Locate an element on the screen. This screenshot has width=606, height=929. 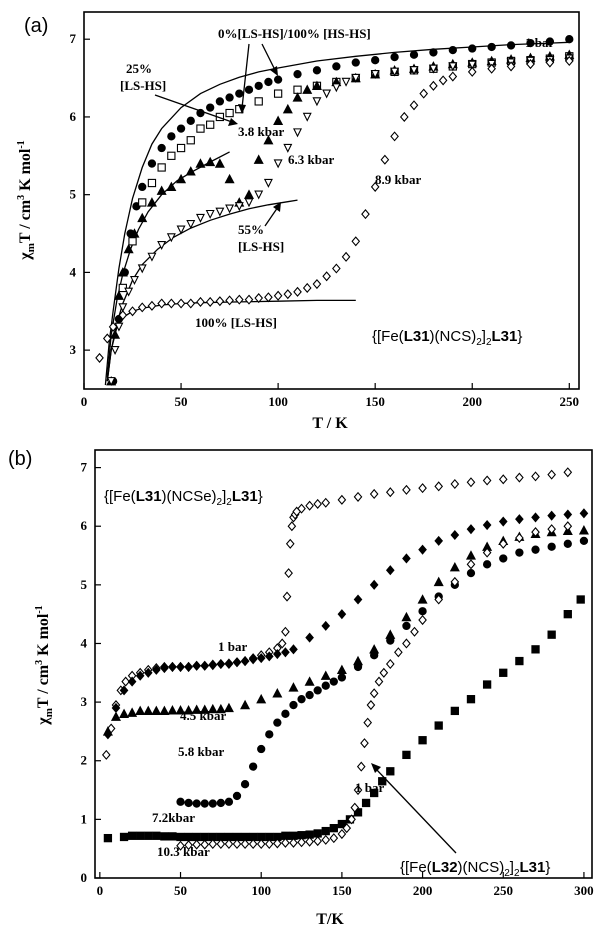
annotation-b-5: 1 bar is located at coordinates (369, 787).